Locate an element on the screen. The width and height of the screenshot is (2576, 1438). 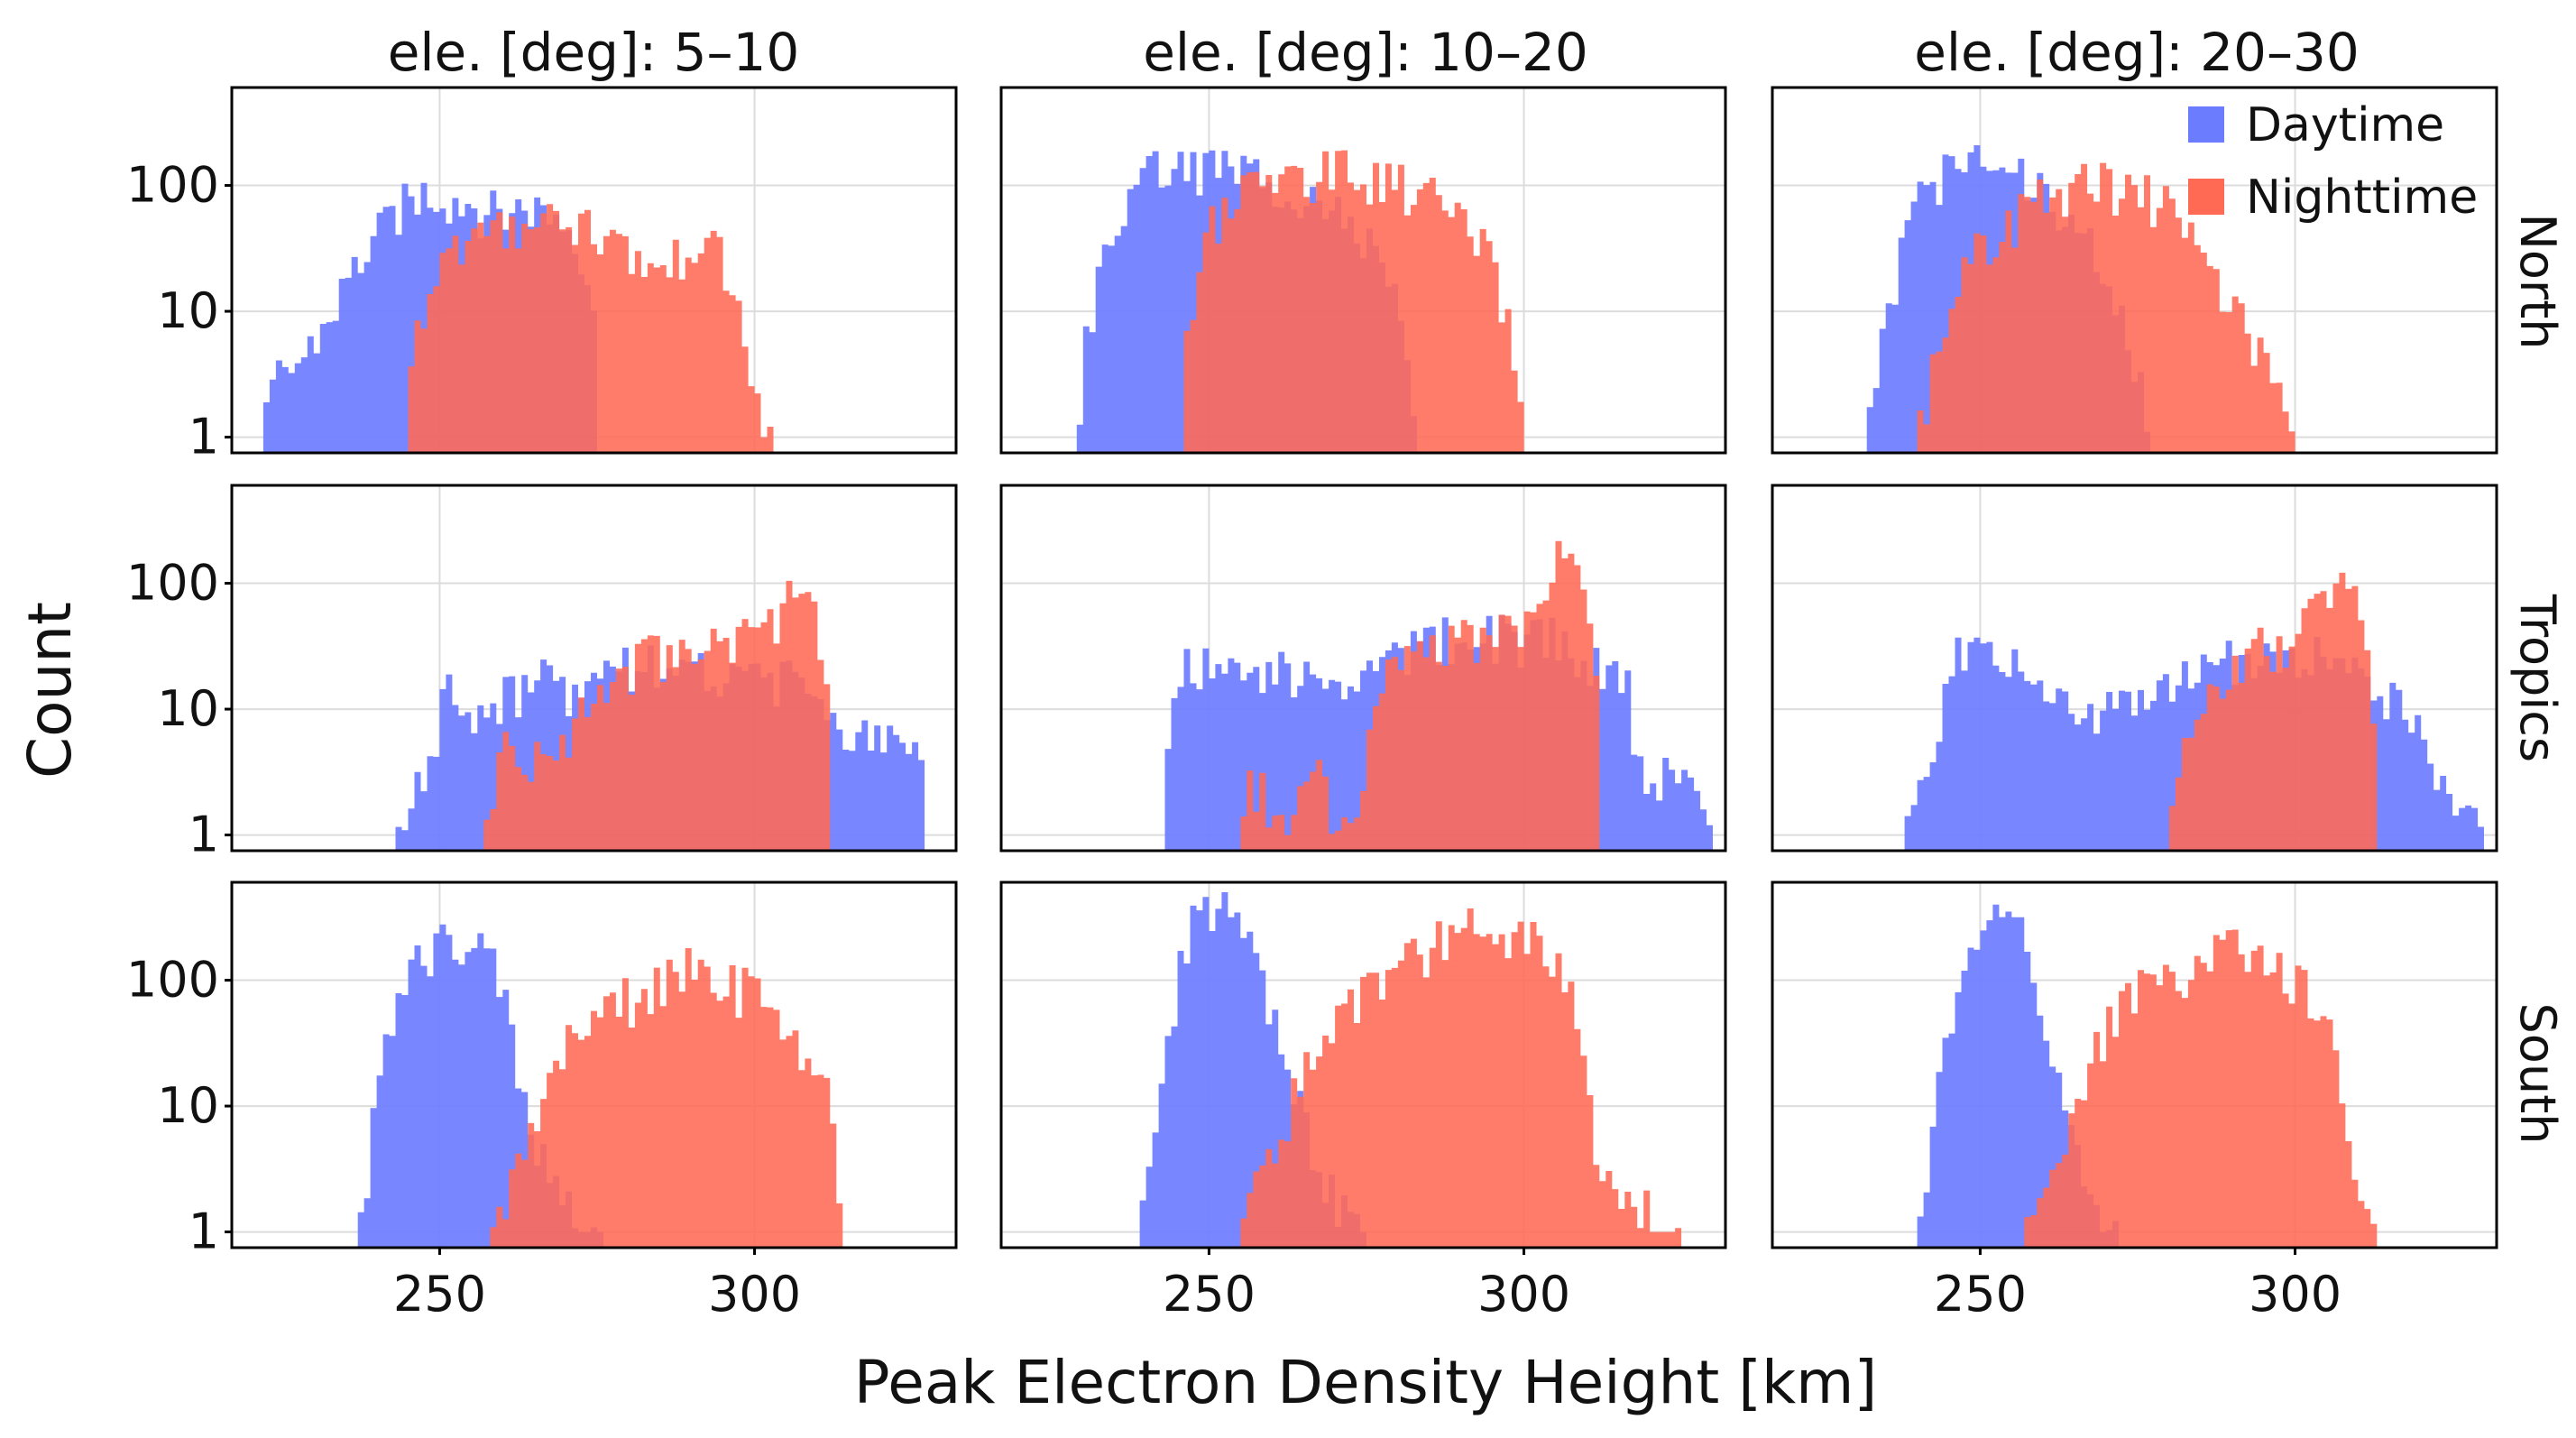
legend: Daytime Nighttime is located at coordinates (2333, 161).